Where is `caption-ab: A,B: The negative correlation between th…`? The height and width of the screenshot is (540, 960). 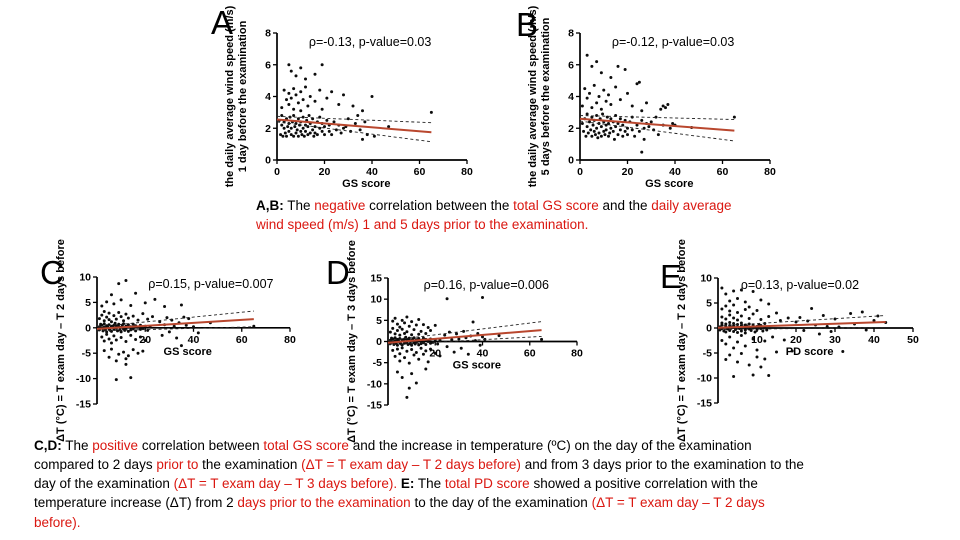
caption-ab: A,B: The negative correlation between th… is located at coordinates (494, 215).